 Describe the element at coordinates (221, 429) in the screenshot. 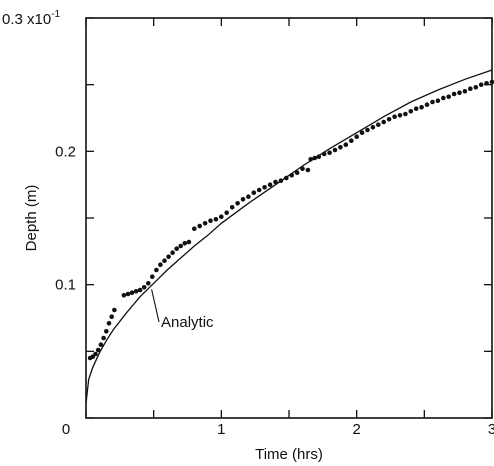

I see `x-tick-label-1: 1` at that location.